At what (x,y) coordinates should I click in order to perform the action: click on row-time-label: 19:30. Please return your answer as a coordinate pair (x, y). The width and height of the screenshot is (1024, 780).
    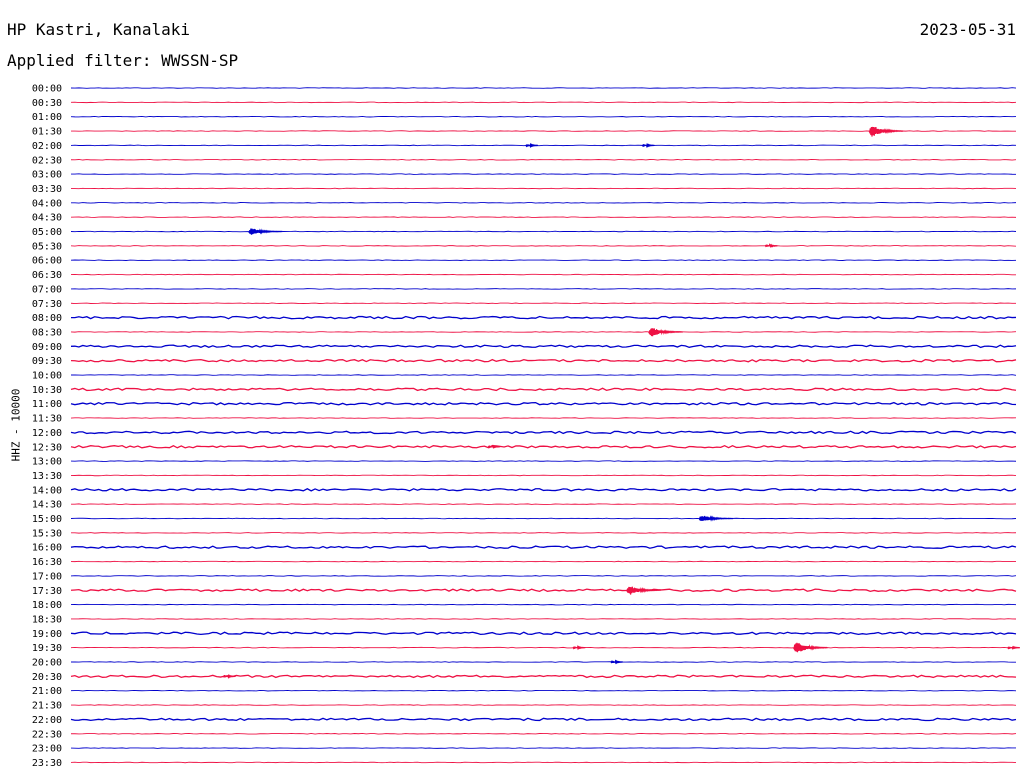
    Looking at the image, I should click on (47, 648).